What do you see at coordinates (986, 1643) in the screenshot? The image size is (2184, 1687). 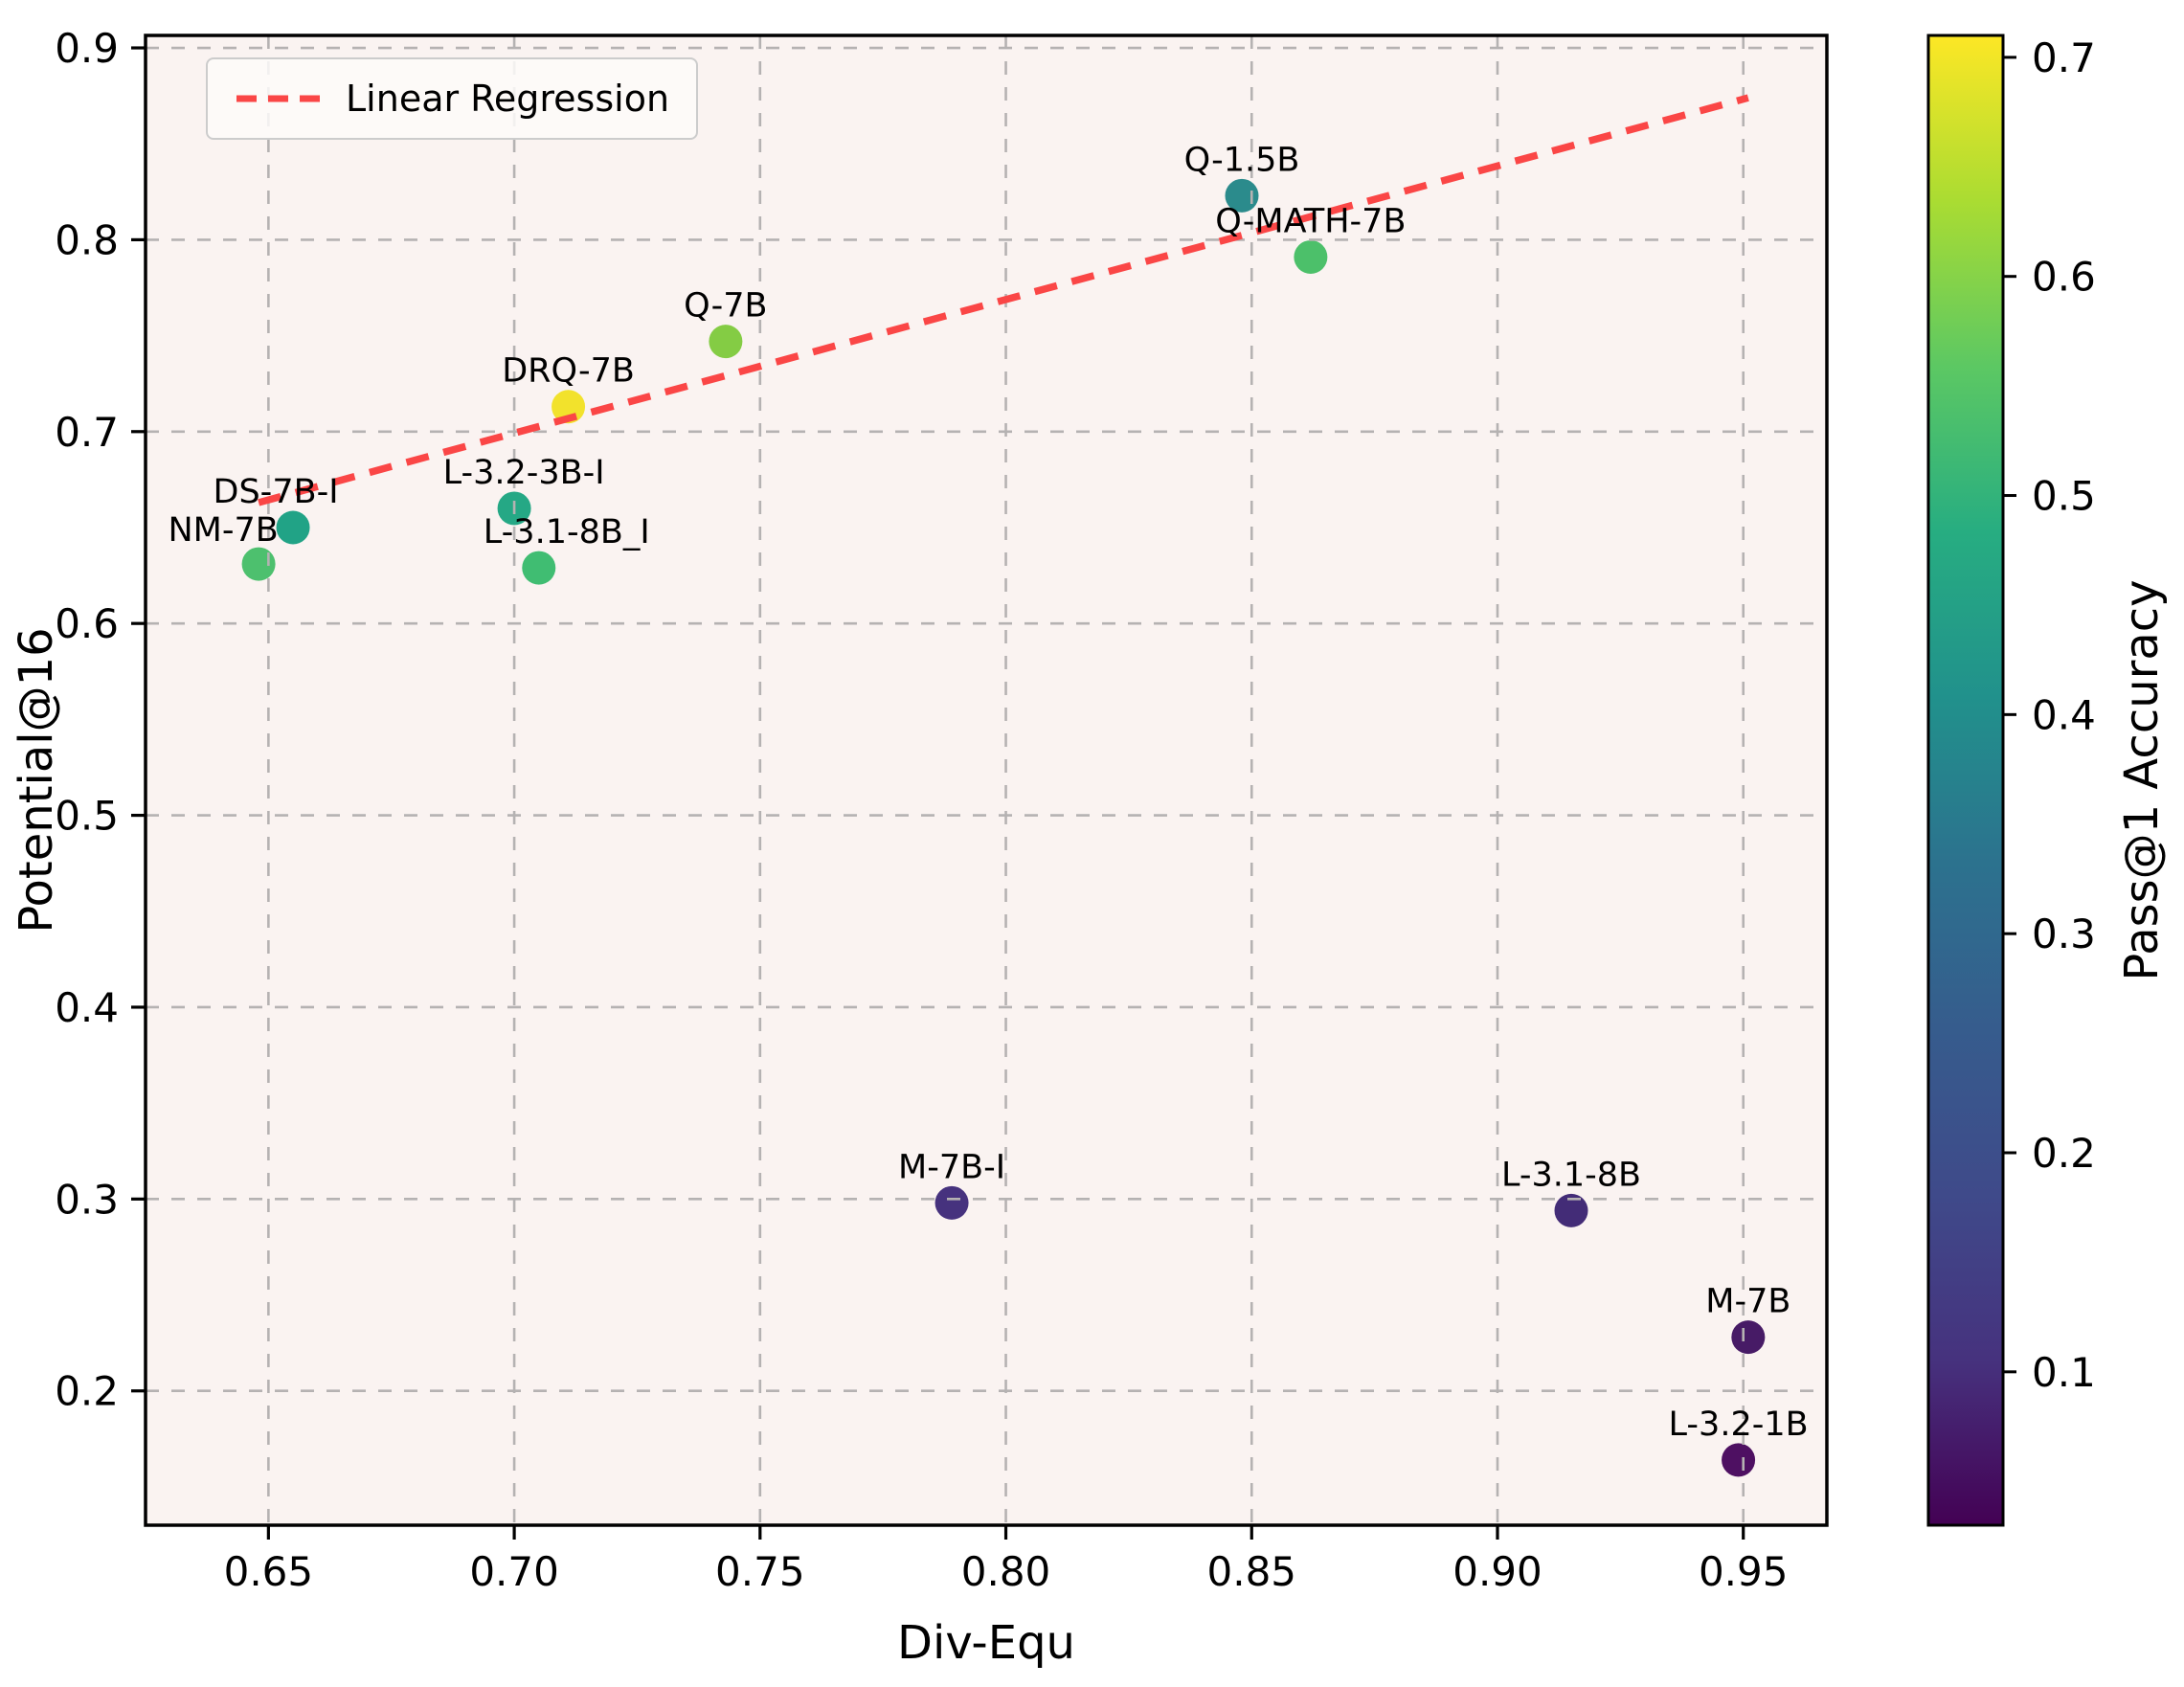 I see `x-axis-title: Div-Equ` at bounding box center [986, 1643].